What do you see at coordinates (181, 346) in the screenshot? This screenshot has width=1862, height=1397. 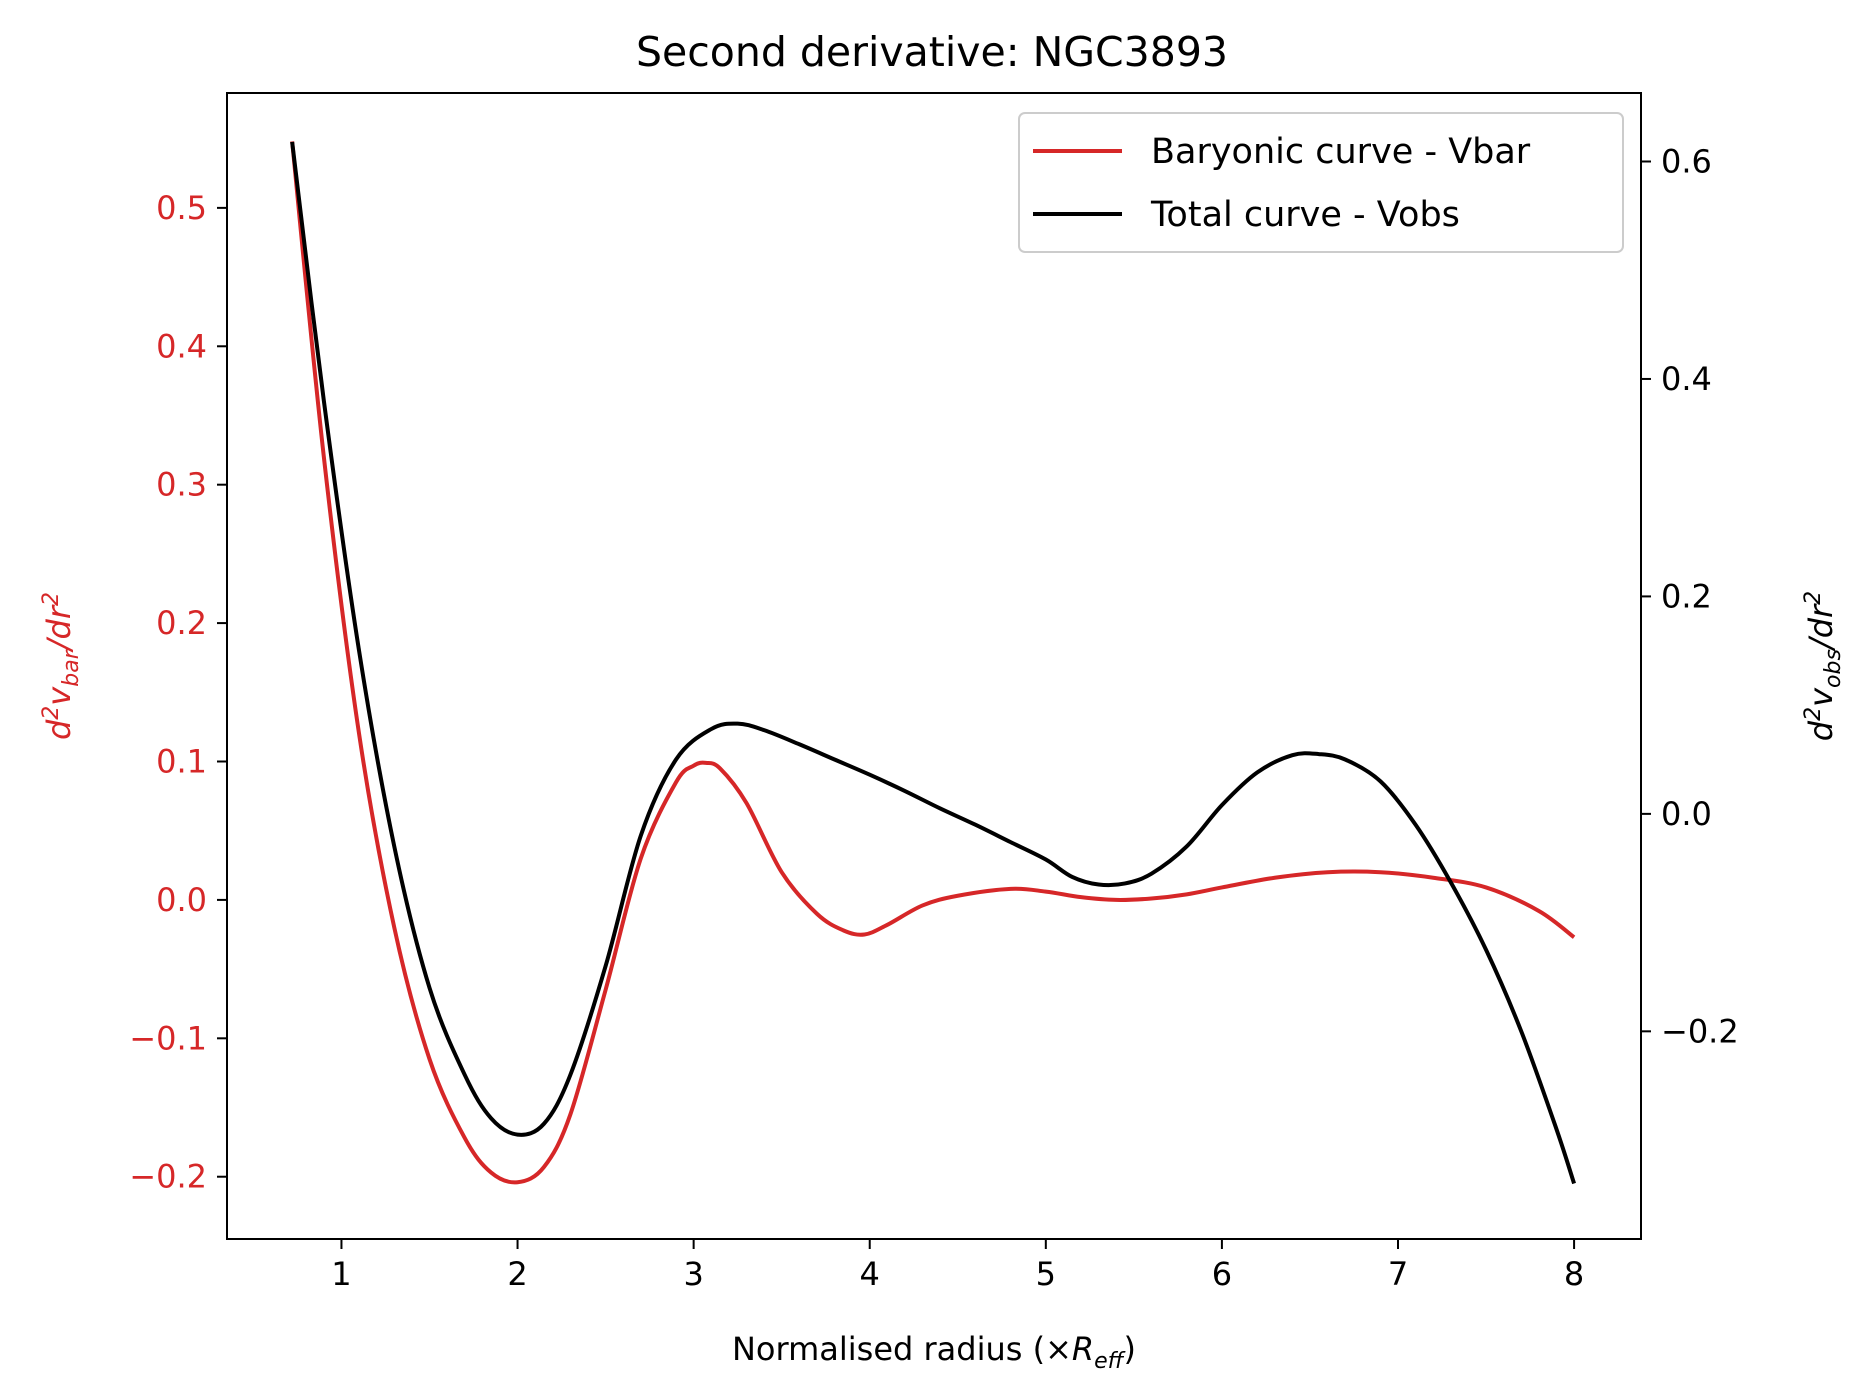 I see `y-left-tick-label: 0.4` at bounding box center [181, 346].